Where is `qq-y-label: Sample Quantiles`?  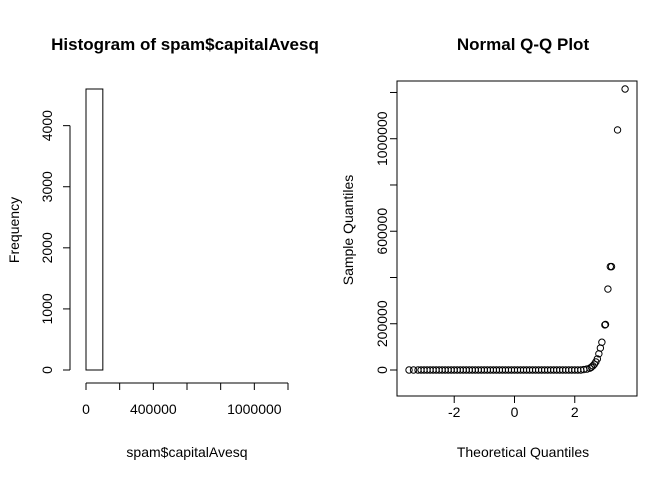 qq-y-label: Sample Quantiles is located at coordinates (348, 230).